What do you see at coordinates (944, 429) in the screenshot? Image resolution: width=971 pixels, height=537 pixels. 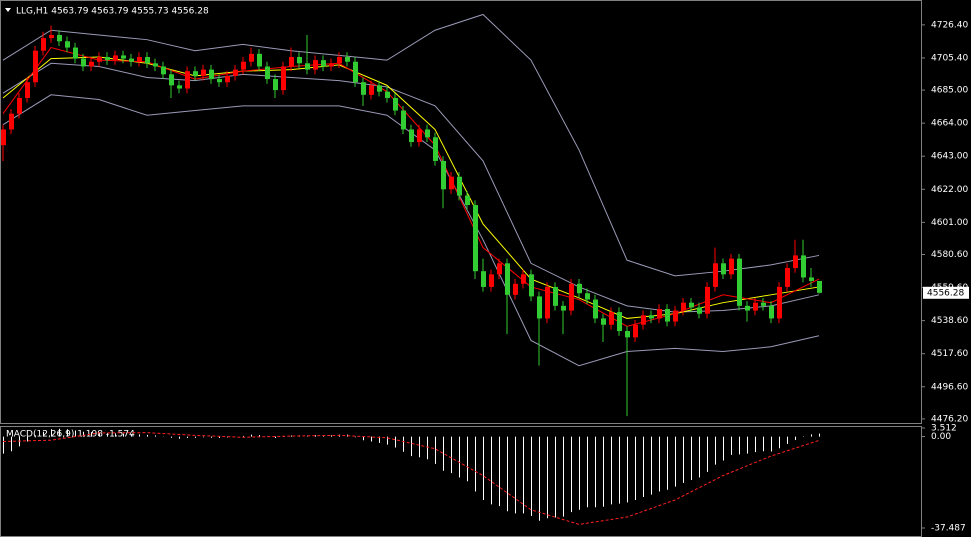 I see `y-tick-label: 3.512` at bounding box center [944, 429].